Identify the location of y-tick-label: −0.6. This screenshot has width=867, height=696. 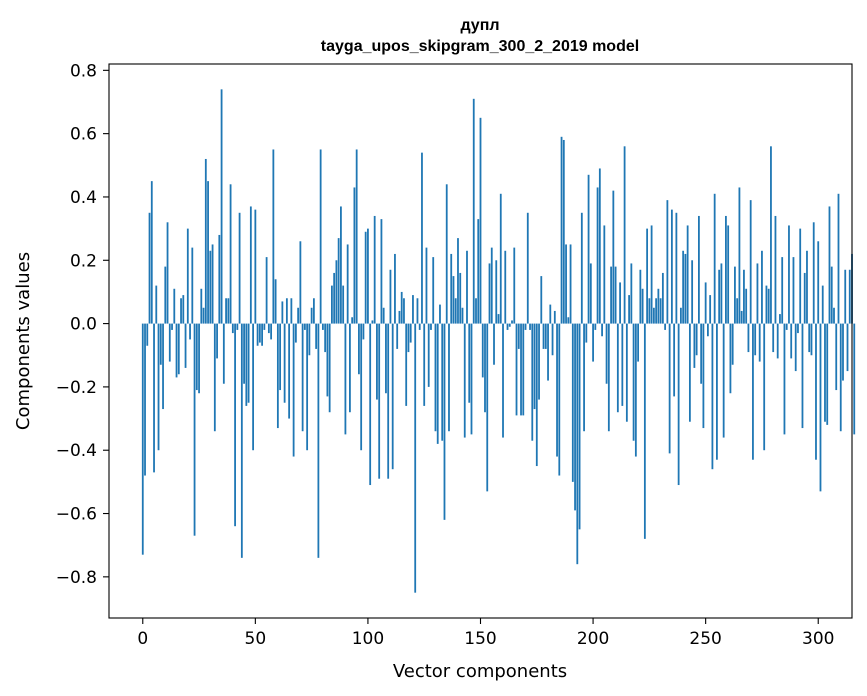
(76, 515).